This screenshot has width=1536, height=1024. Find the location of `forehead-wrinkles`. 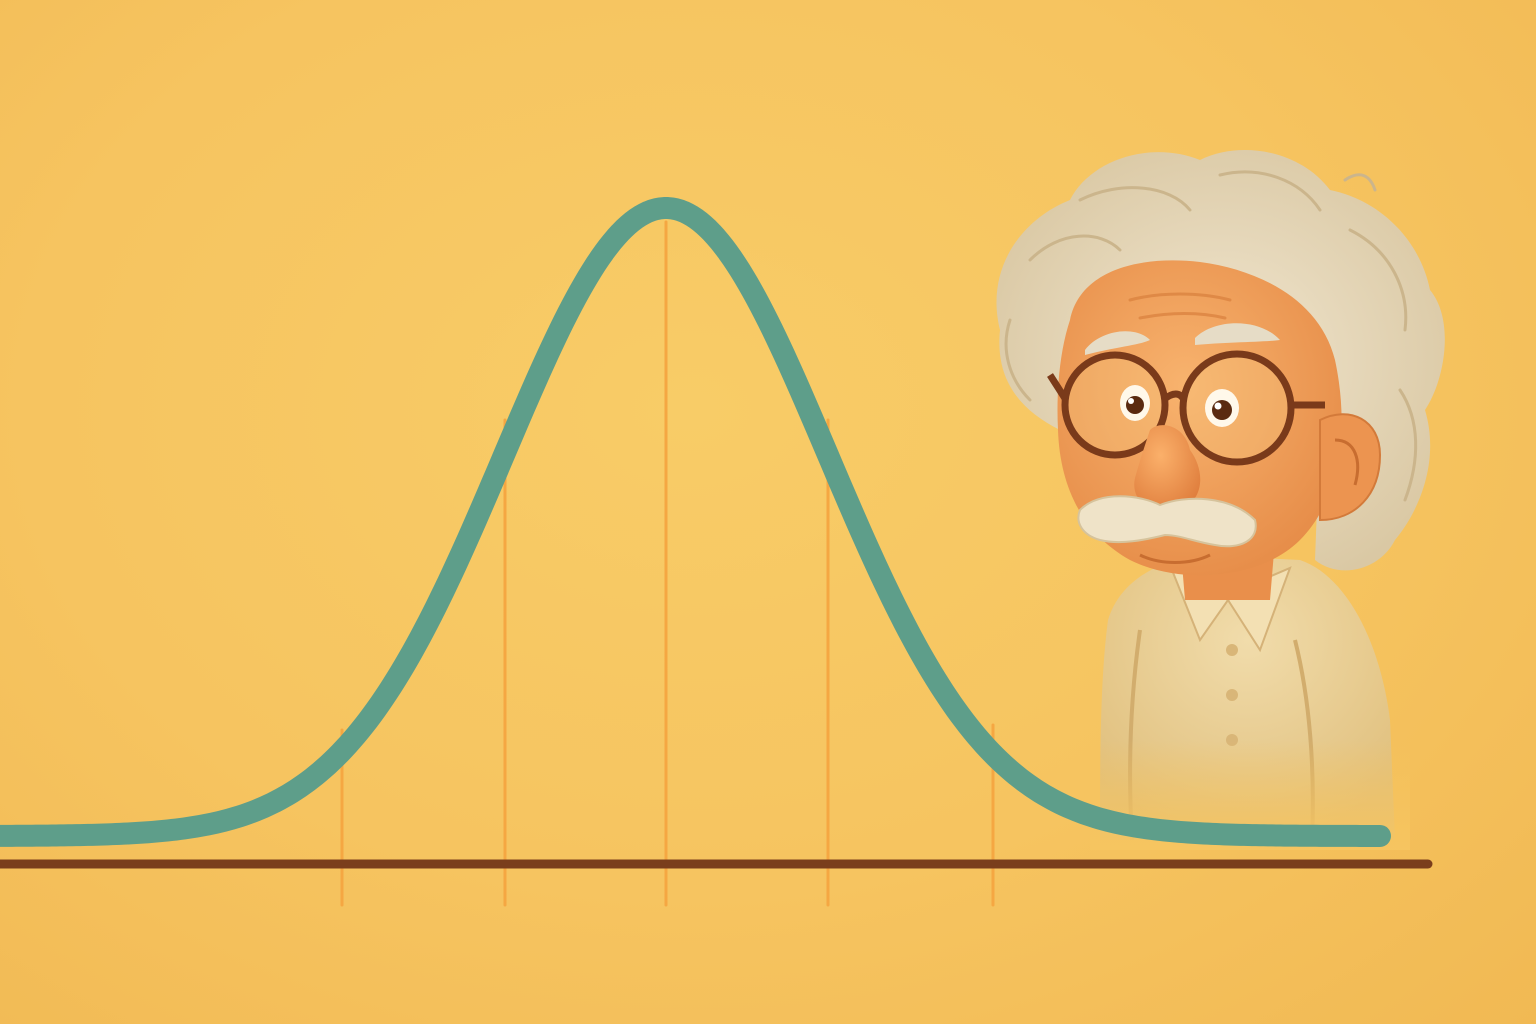

forehead-wrinkles is located at coordinates (1180, 306).